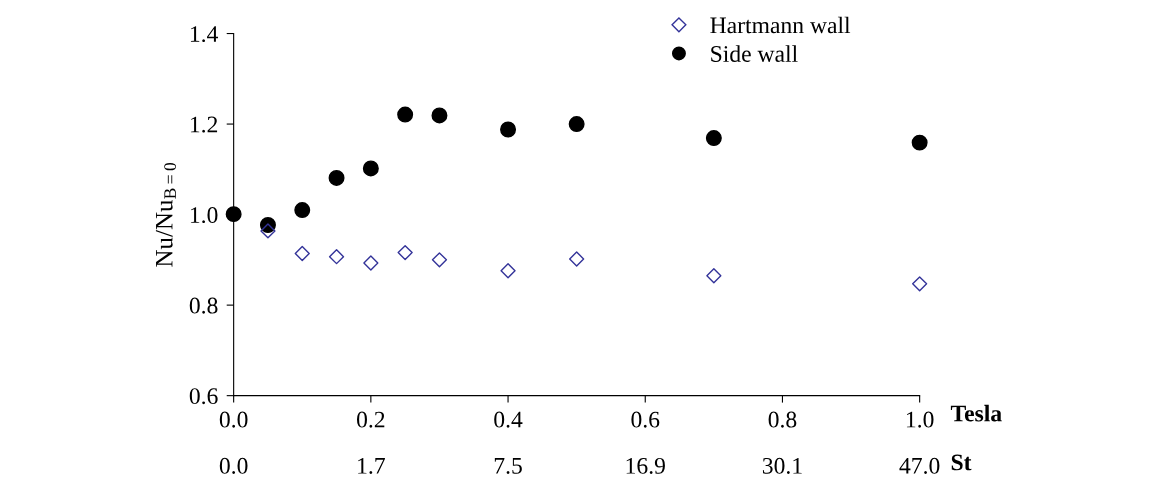 This screenshot has width=1151, height=479. I want to click on legend-label: Hartmann wall, so click(780, 25).